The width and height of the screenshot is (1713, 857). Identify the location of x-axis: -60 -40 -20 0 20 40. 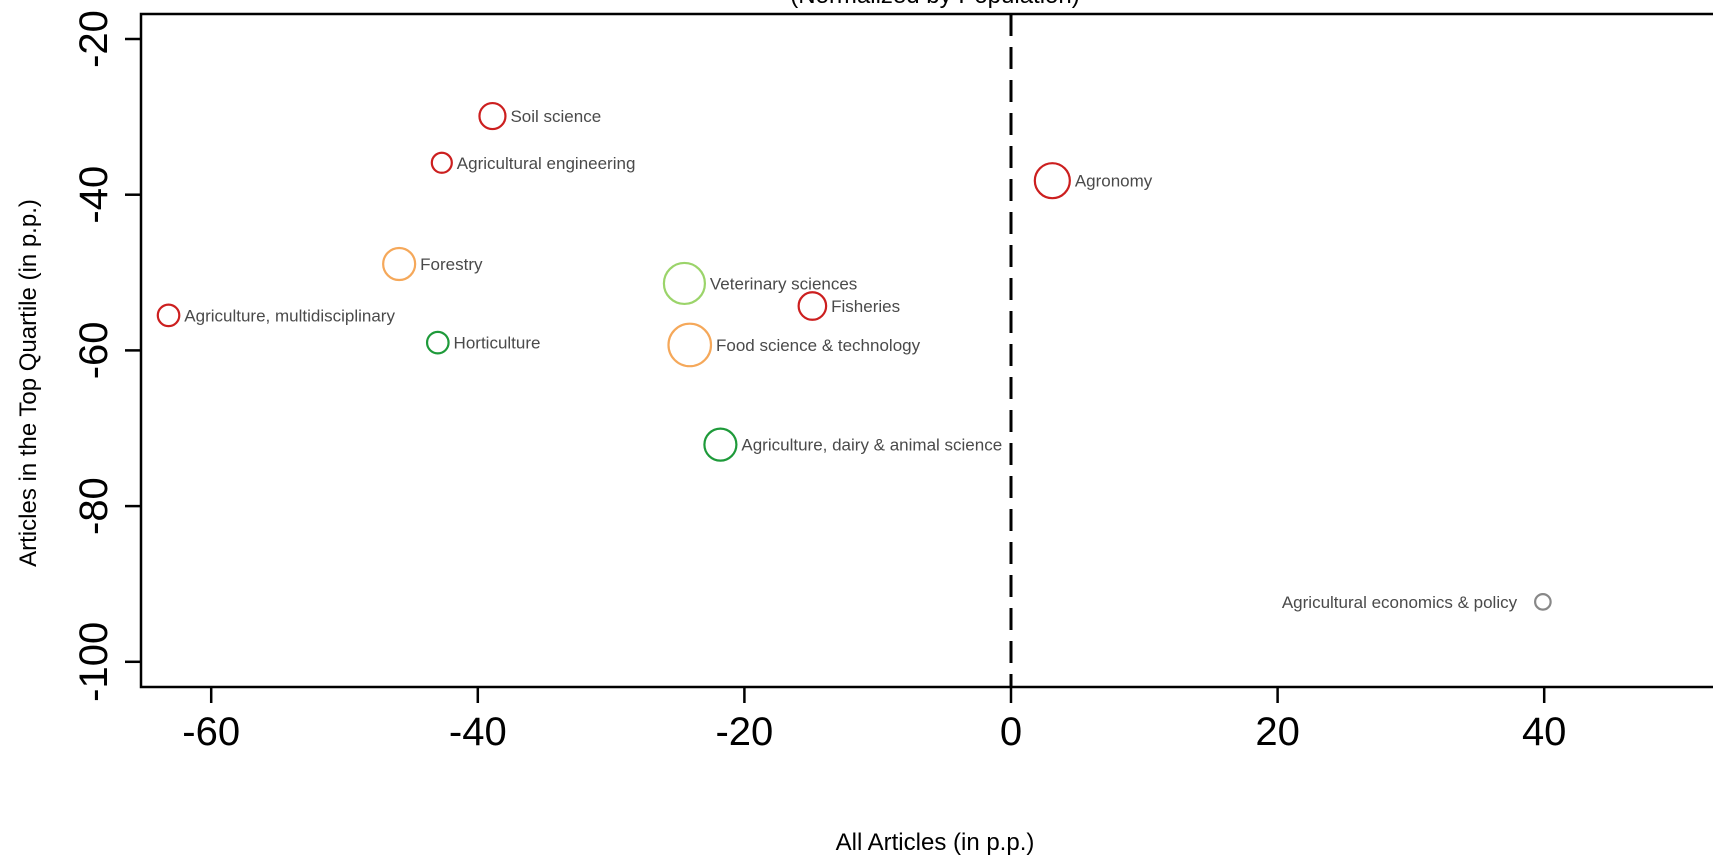
(874, 720).